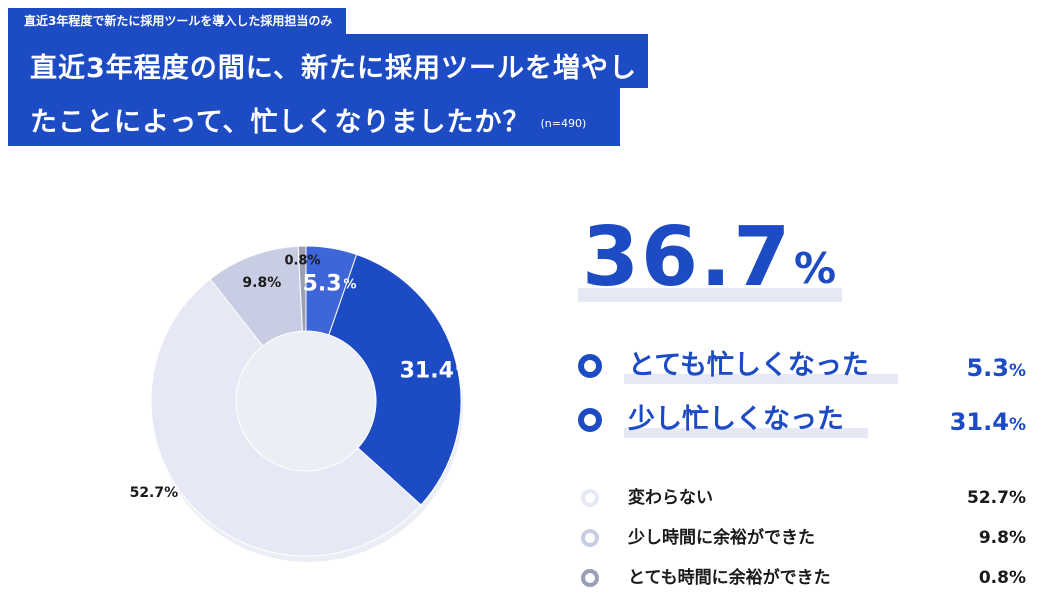  What do you see at coordinates (286, 417) in the screenshot?
I see `donut-slice-no-change` at bounding box center [286, 417].